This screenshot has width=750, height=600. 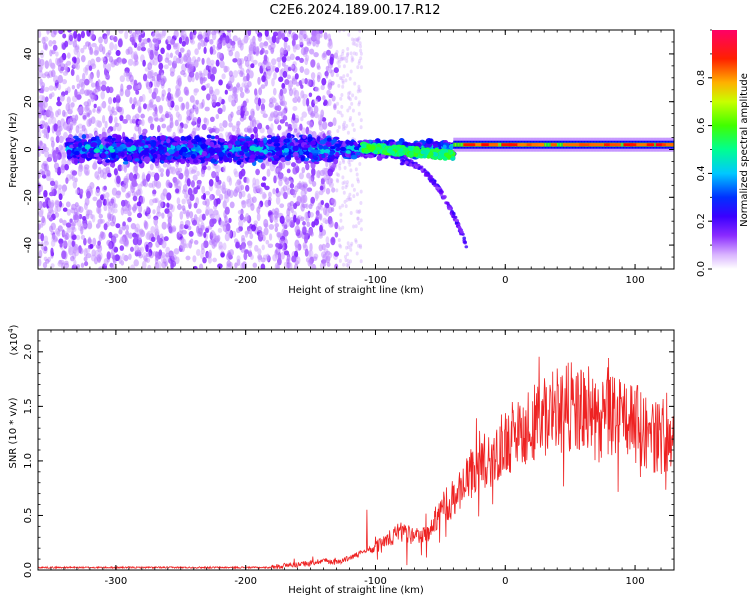 I want to click on spectrogram-ytick-label: -20, so click(x=28, y=197).